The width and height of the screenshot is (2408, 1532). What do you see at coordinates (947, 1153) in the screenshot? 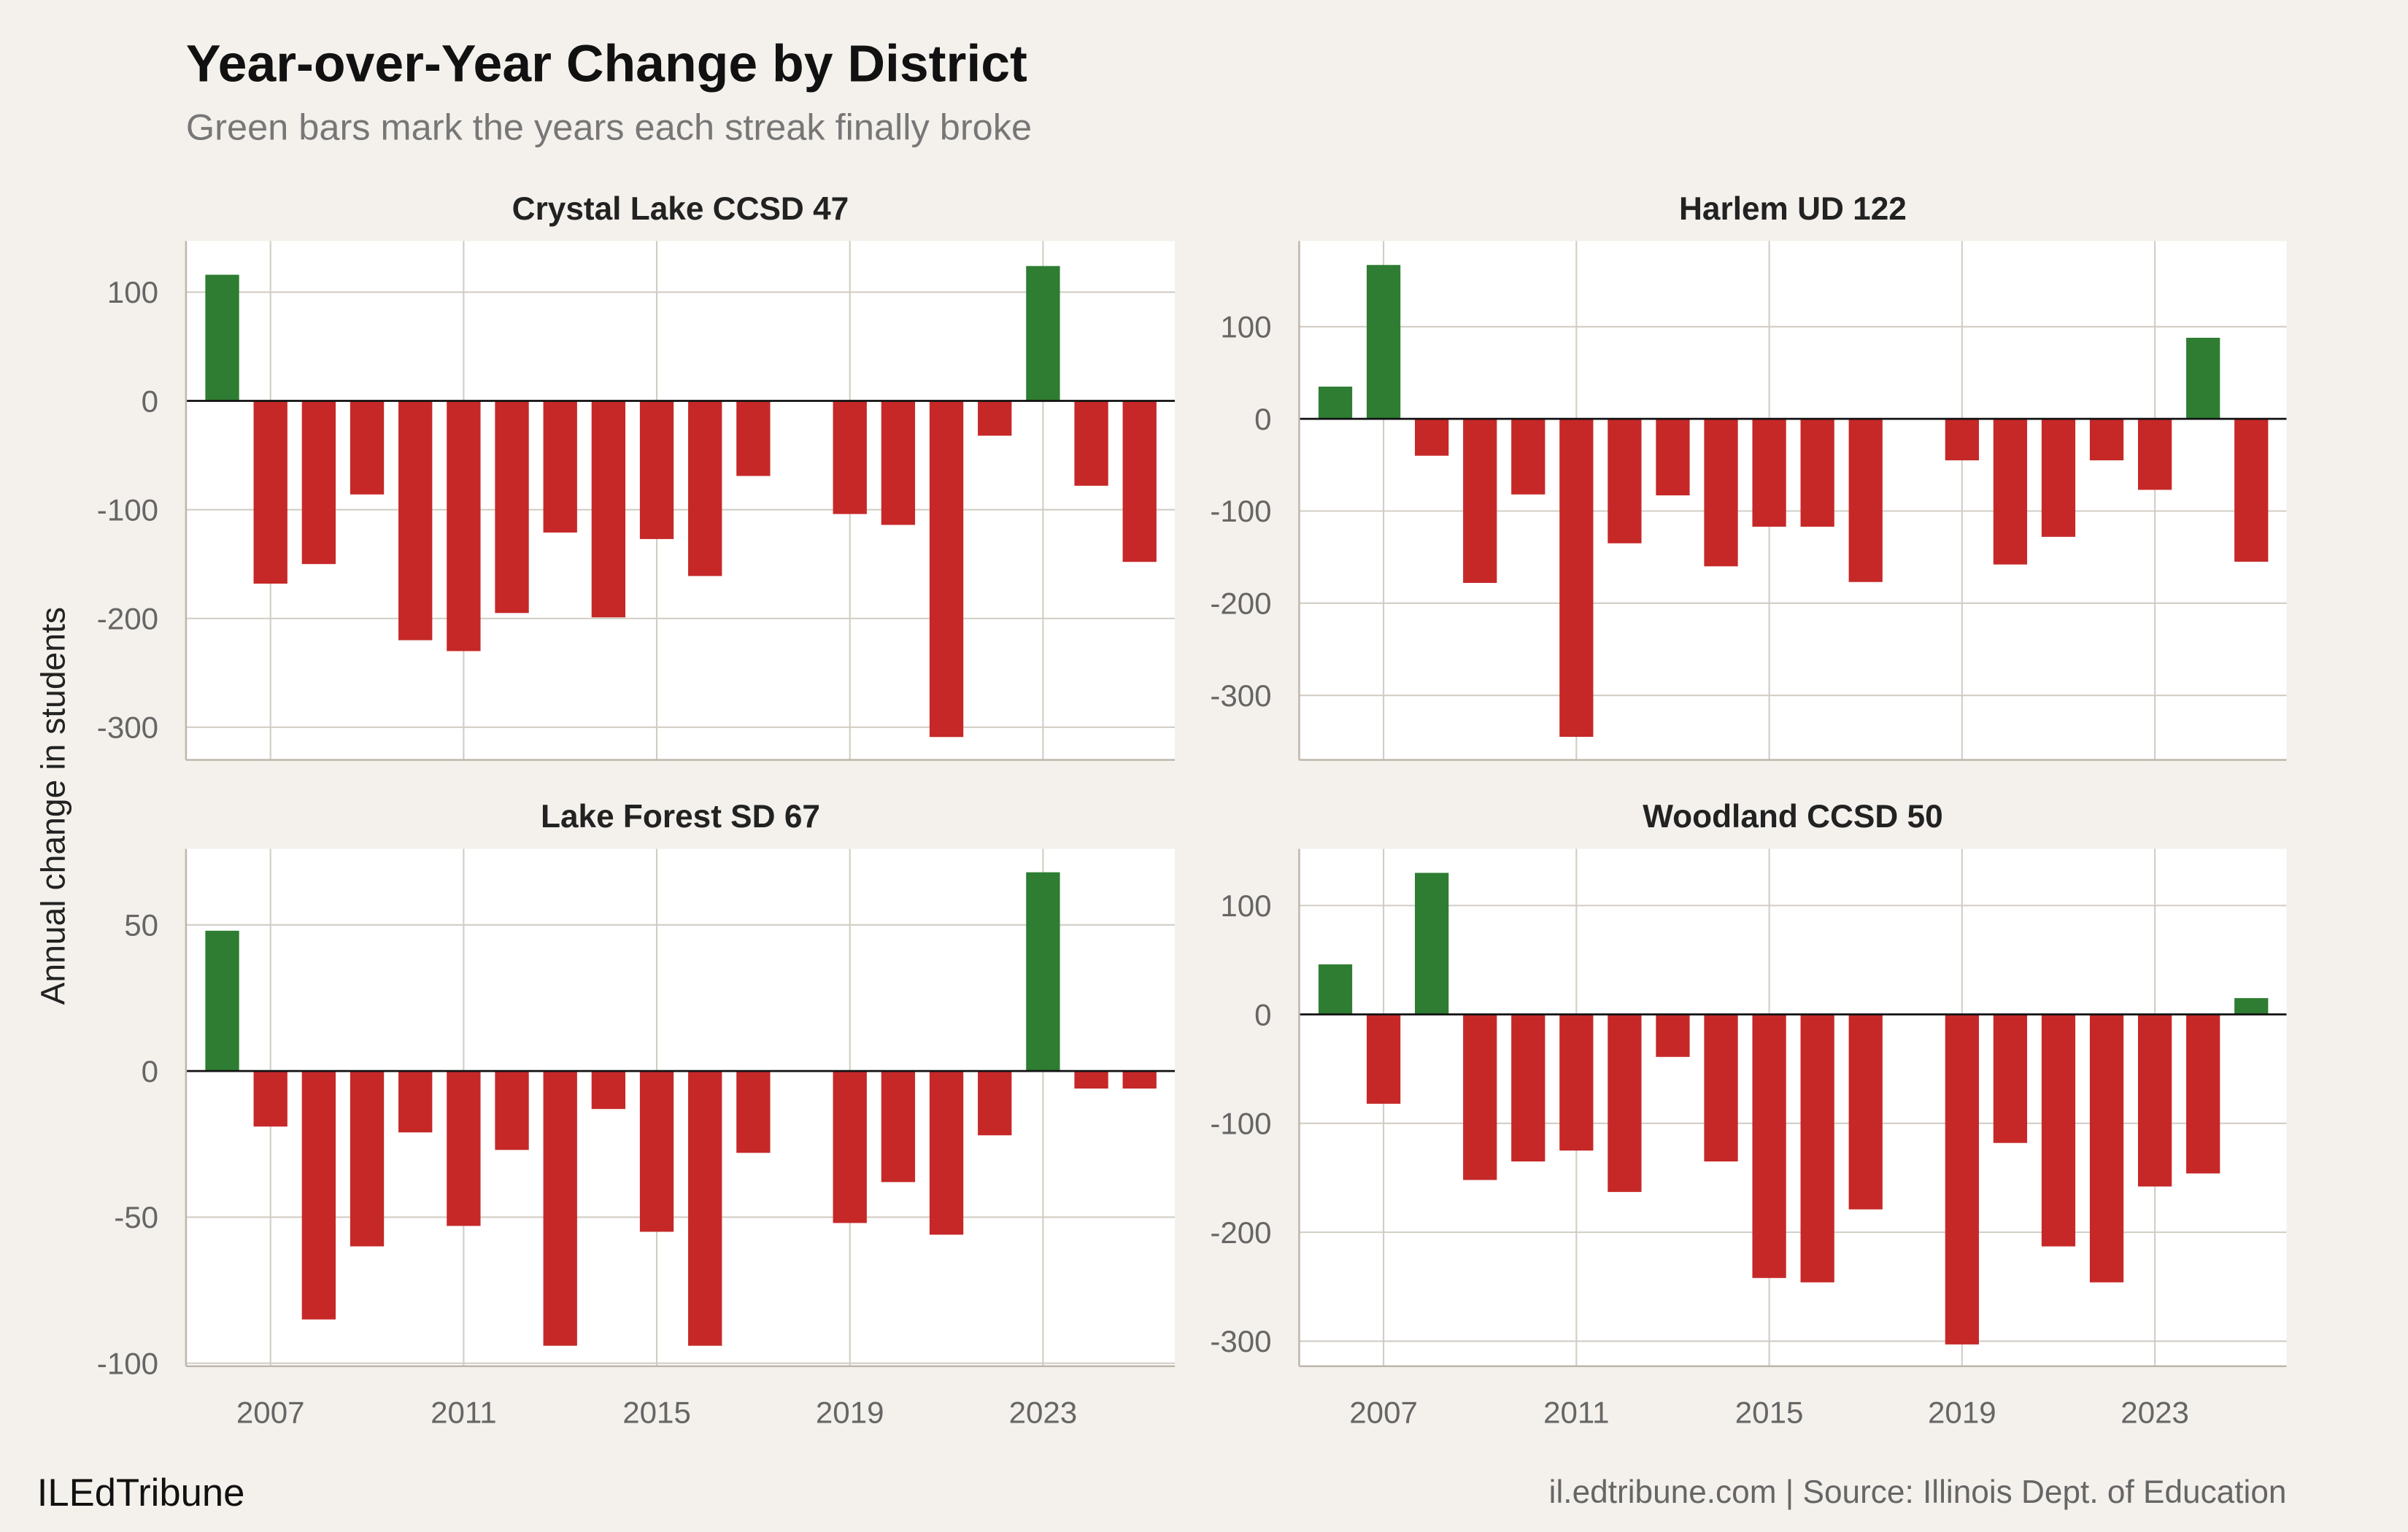
I see `bar-2021` at bounding box center [947, 1153].